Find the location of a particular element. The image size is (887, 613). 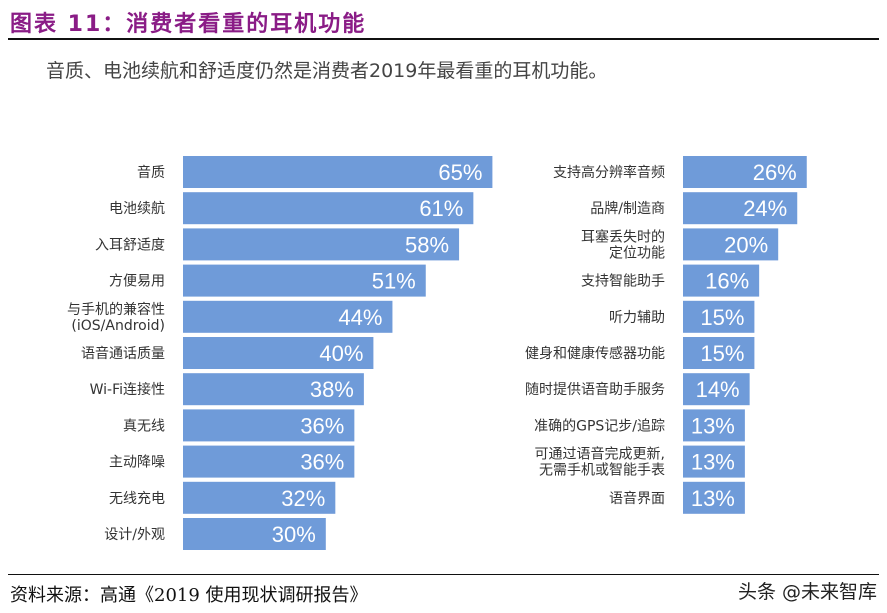

value-label: 20% is located at coordinates (746, 244).